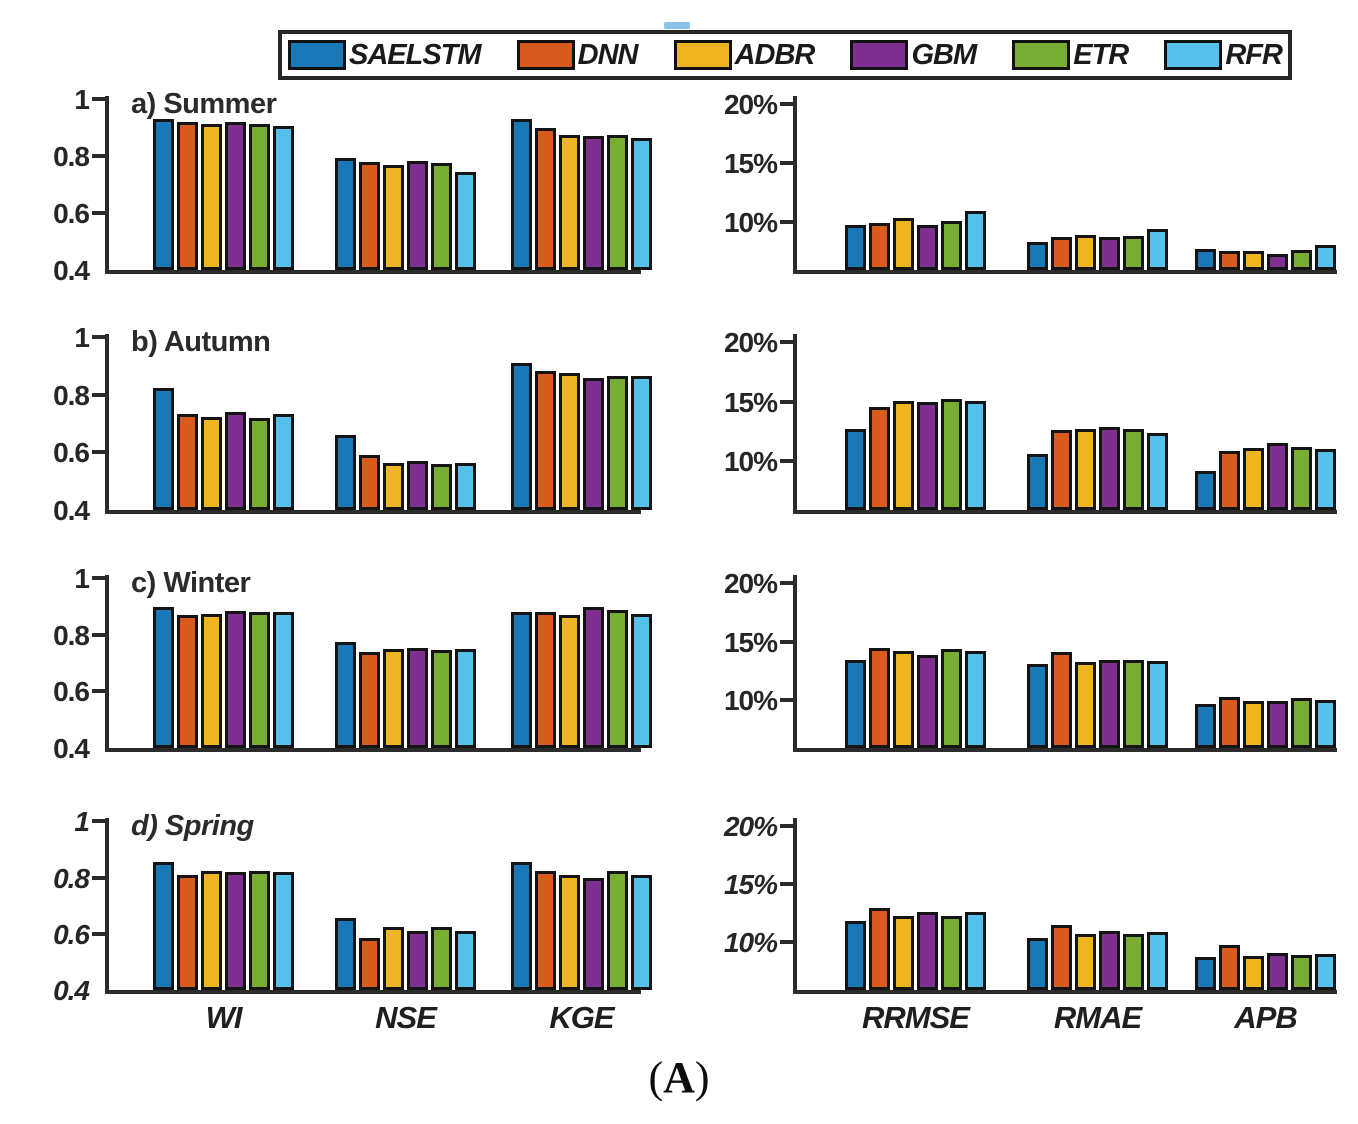 This screenshot has height=1124, width=1358. What do you see at coordinates (259, 930) in the screenshot?
I see `bar-etr-wi` at bounding box center [259, 930].